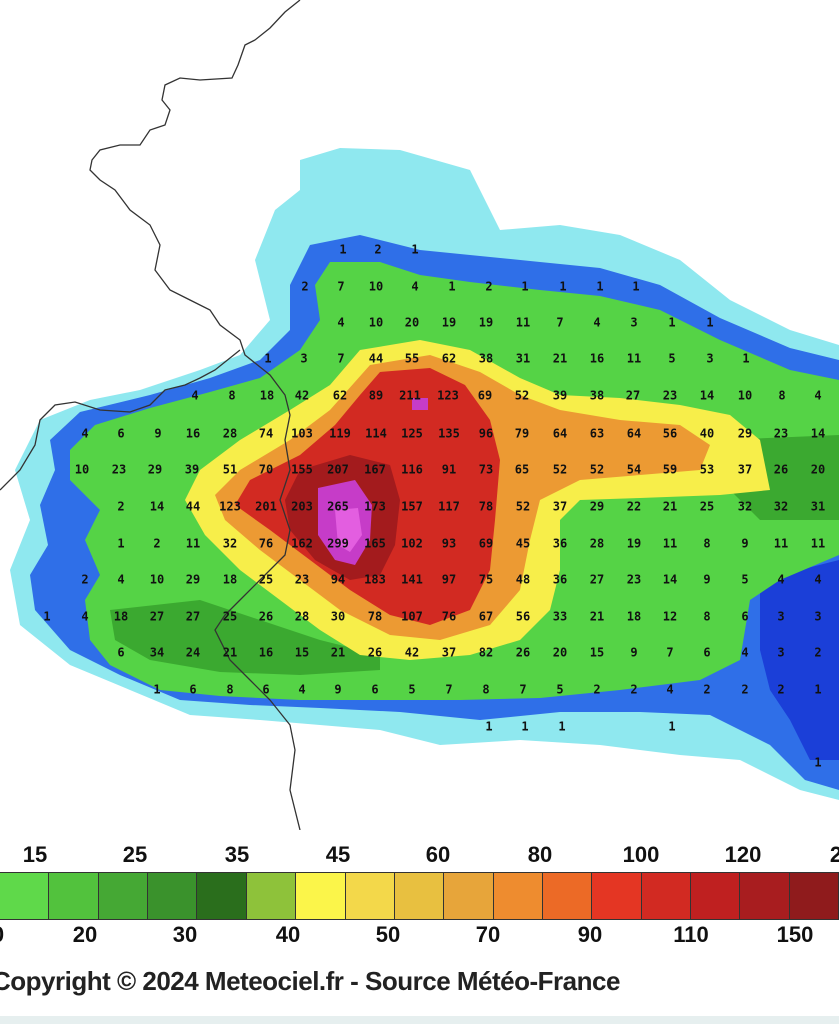  I want to click on precip-value-label: 15, so click(302, 653).